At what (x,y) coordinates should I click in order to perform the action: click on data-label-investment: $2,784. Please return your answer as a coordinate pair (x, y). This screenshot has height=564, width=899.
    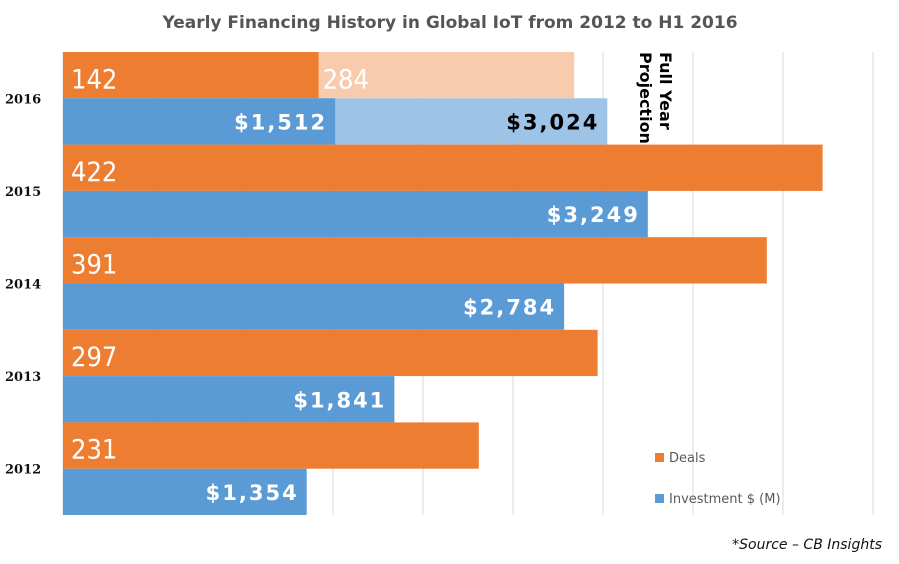
    Looking at the image, I should click on (509, 308).